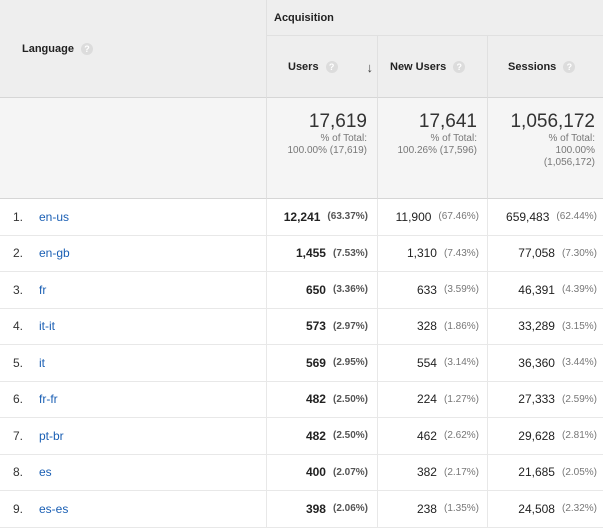 The image size is (603, 528). I want to click on users-column-header: Users ? ↓, so click(322, 67).